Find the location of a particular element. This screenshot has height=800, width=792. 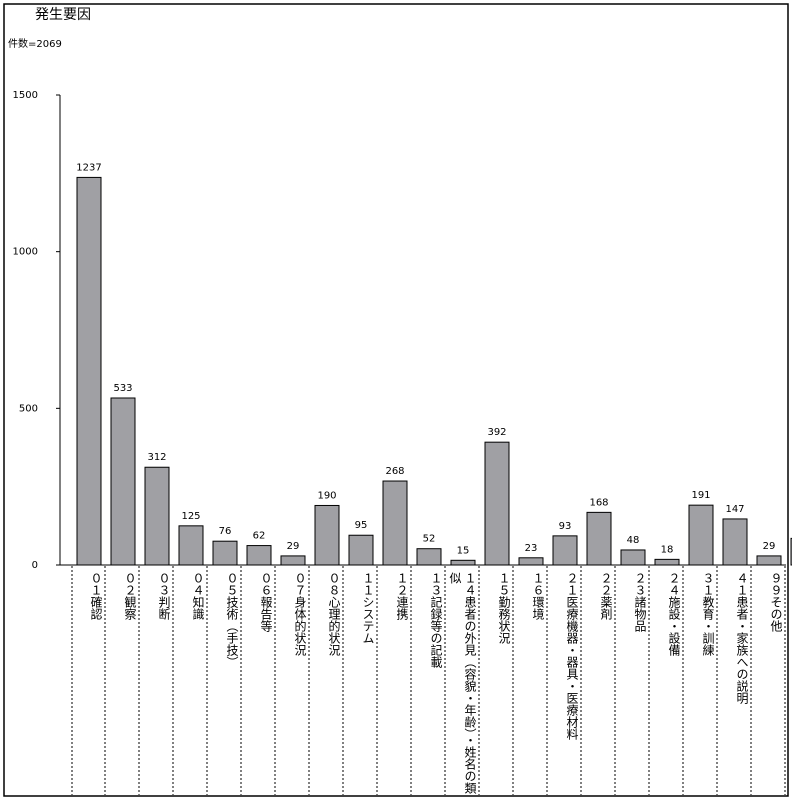

value-label: 23 is located at coordinates (531, 548).